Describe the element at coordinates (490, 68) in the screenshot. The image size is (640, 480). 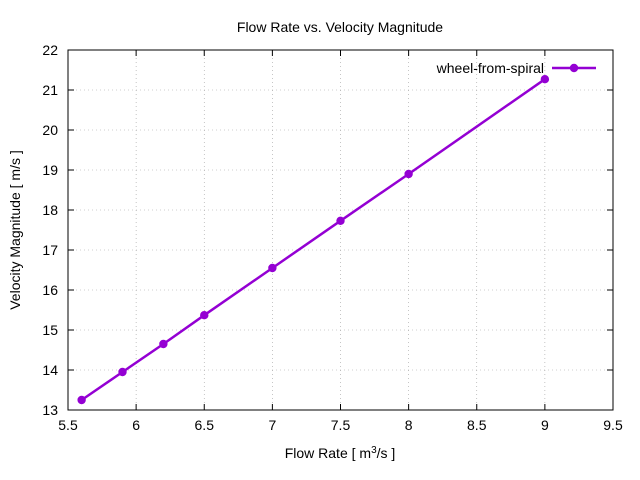
I see `legend-label: wheel-from-spiral` at that location.